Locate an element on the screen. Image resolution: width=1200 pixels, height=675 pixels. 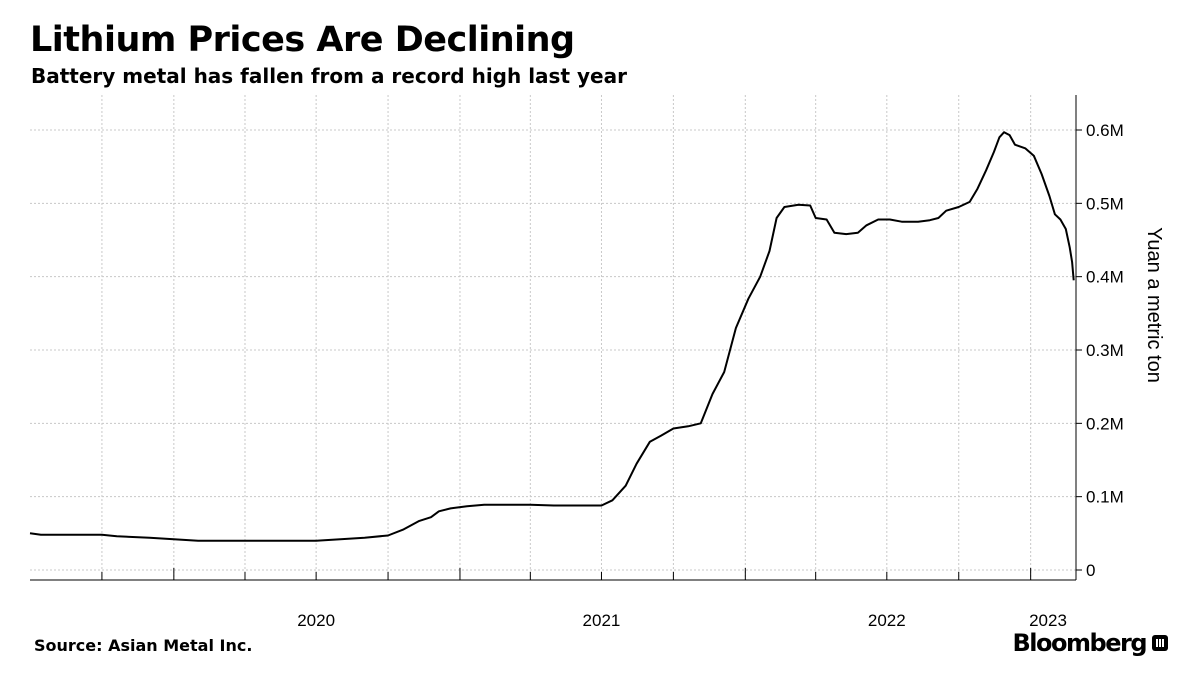
y-tick-label: 0.1M is located at coordinates (1105, 497).